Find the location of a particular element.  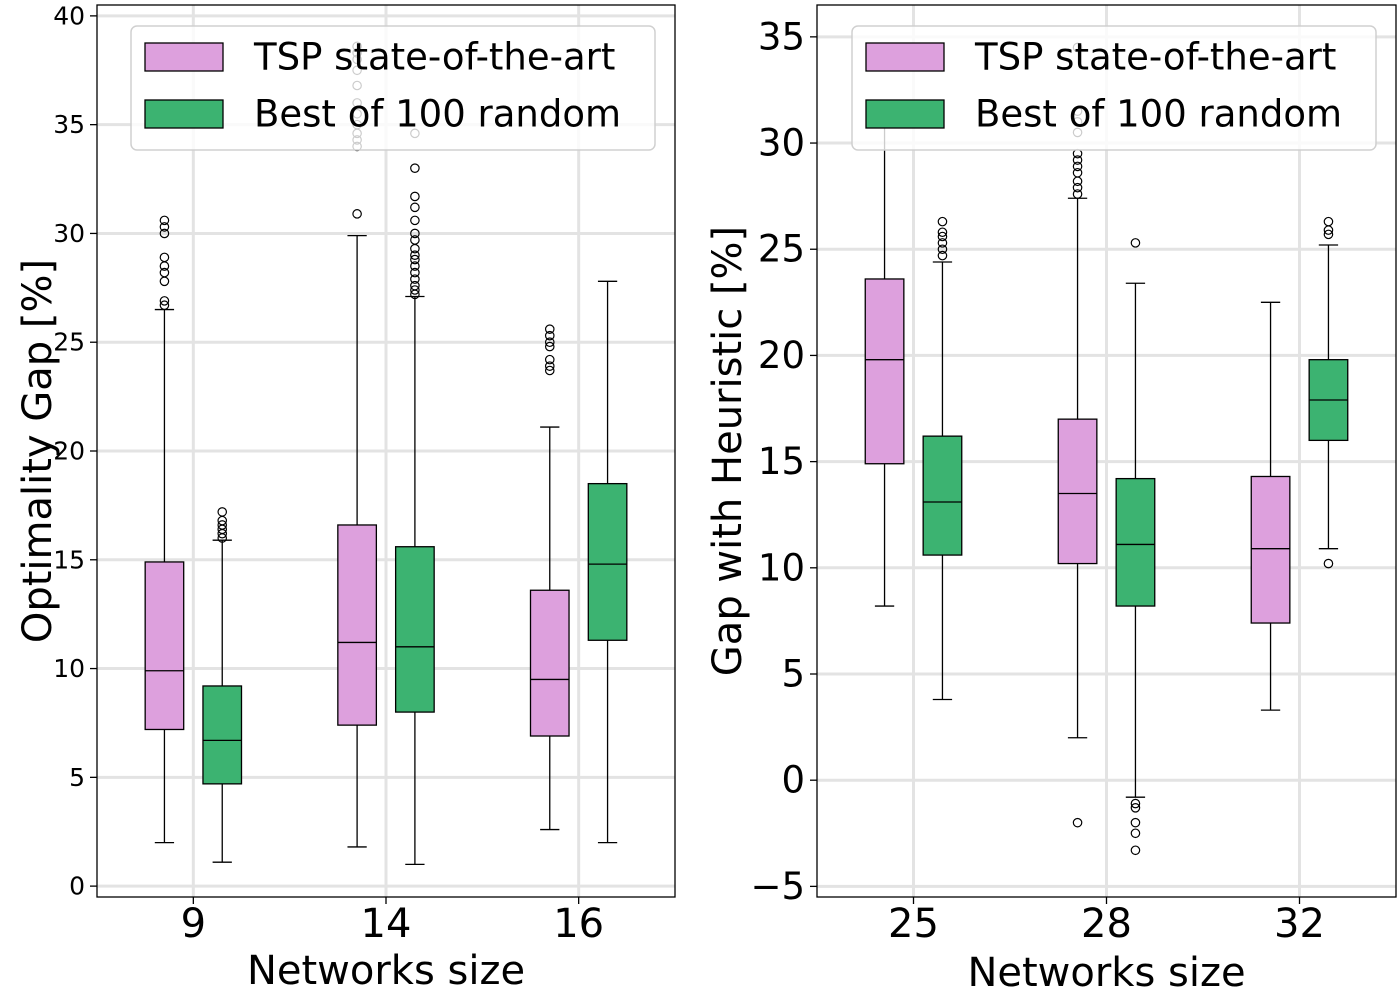

y-axis-label: Gap with Heuristic [%] is located at coordinates (728, 451).